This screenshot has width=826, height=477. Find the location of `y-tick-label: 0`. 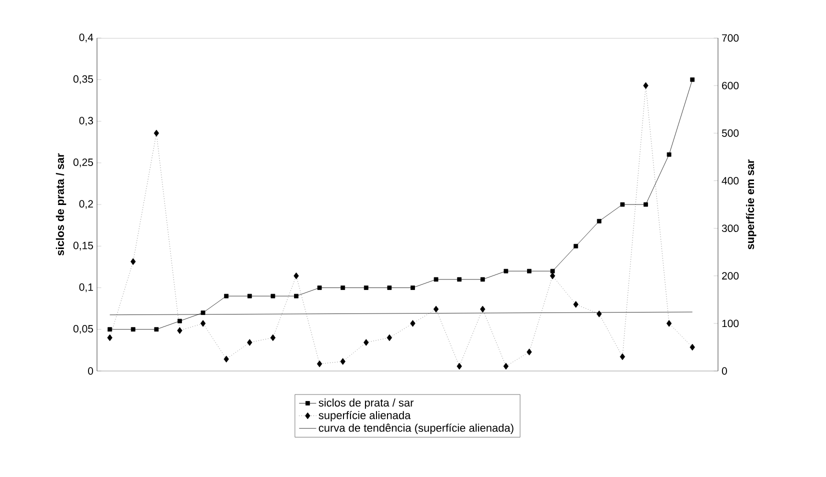

y-tick-label: 0 is located at coordinates (91, 371).